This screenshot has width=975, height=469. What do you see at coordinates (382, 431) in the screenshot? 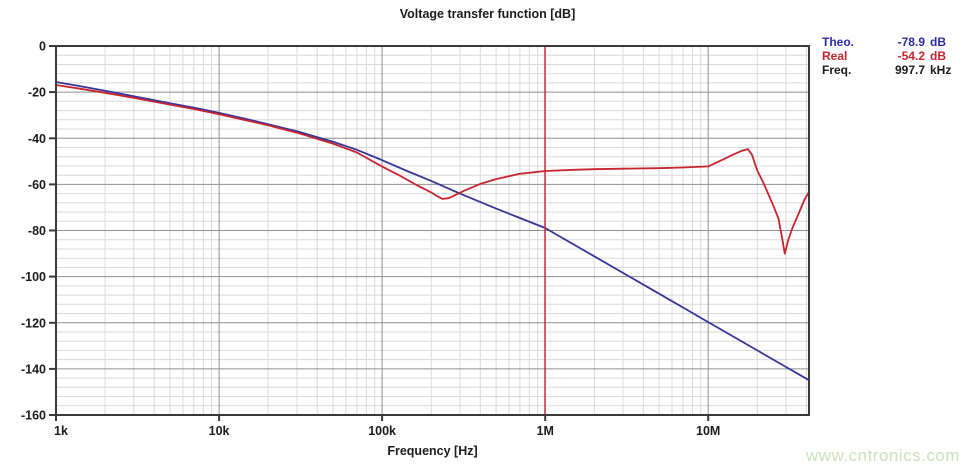
I see `x-tick-label: 100k` at bounding box center [382, 431].